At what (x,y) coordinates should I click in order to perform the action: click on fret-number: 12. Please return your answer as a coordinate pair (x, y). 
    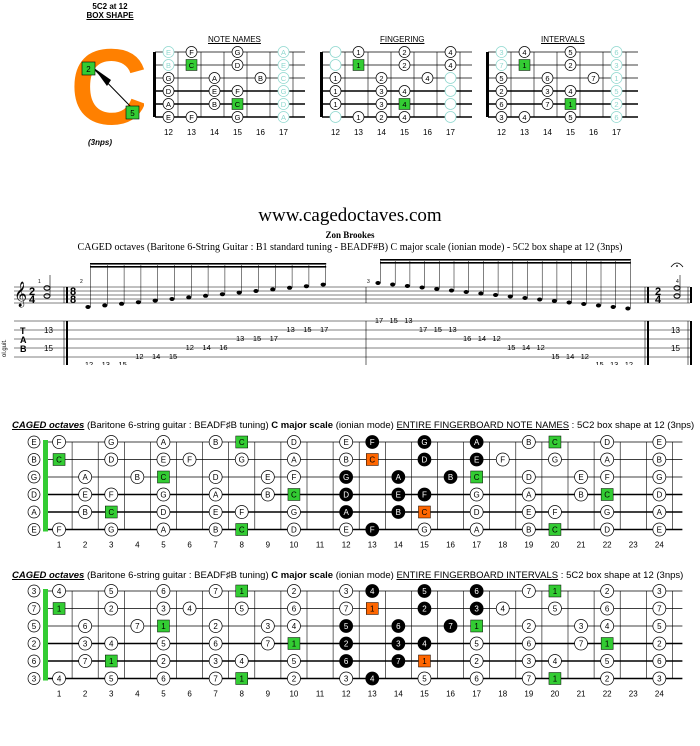
    Looking at the image, I should click on (168, 132).